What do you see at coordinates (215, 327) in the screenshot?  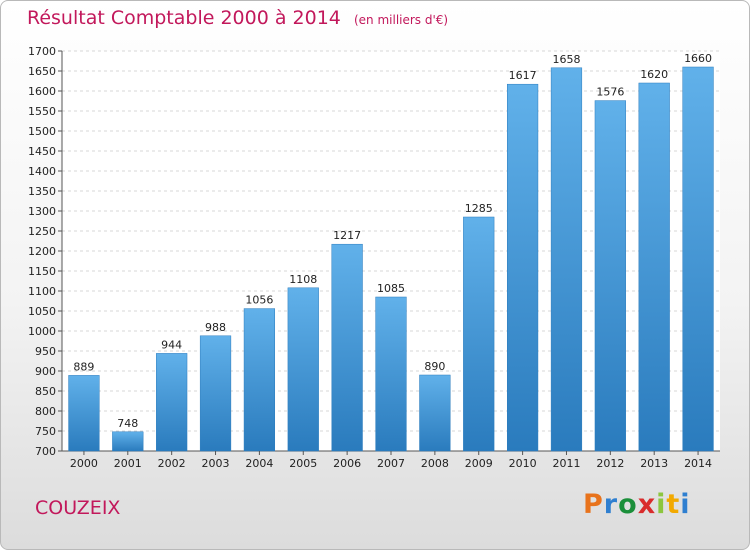 I see `data-label: 988` at bounding box center [215, 327].